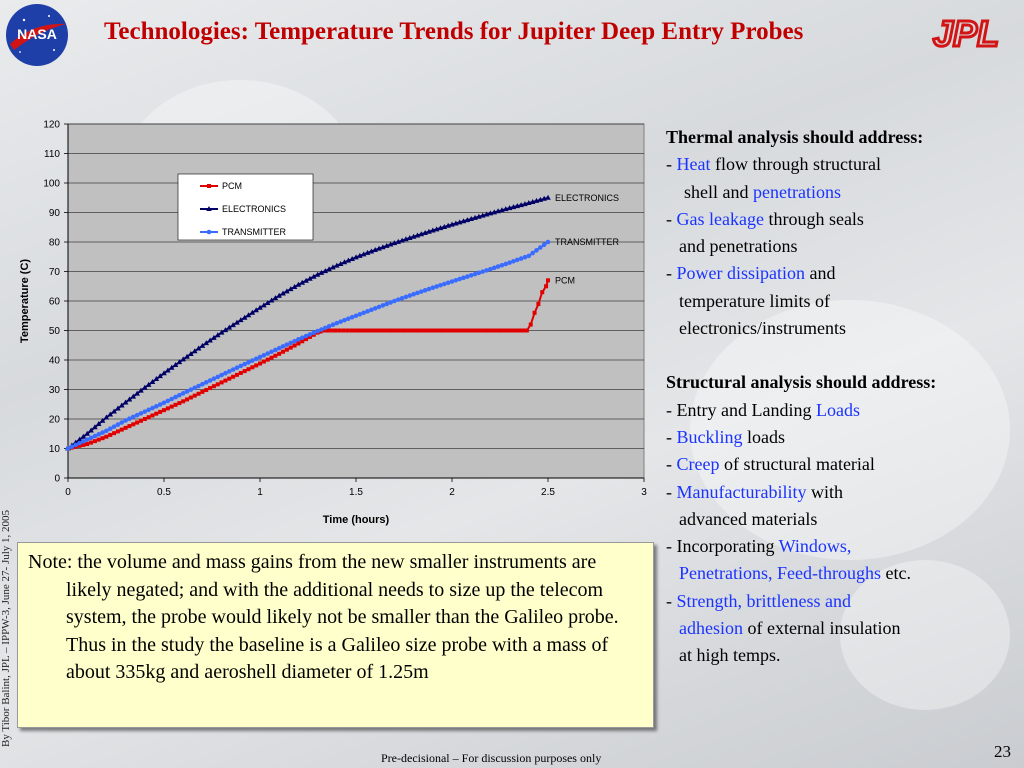  What do you see at coordinates (797, 464) in the screenshot?
I see `item-text: of structural material` at bounding box center [797, 464].